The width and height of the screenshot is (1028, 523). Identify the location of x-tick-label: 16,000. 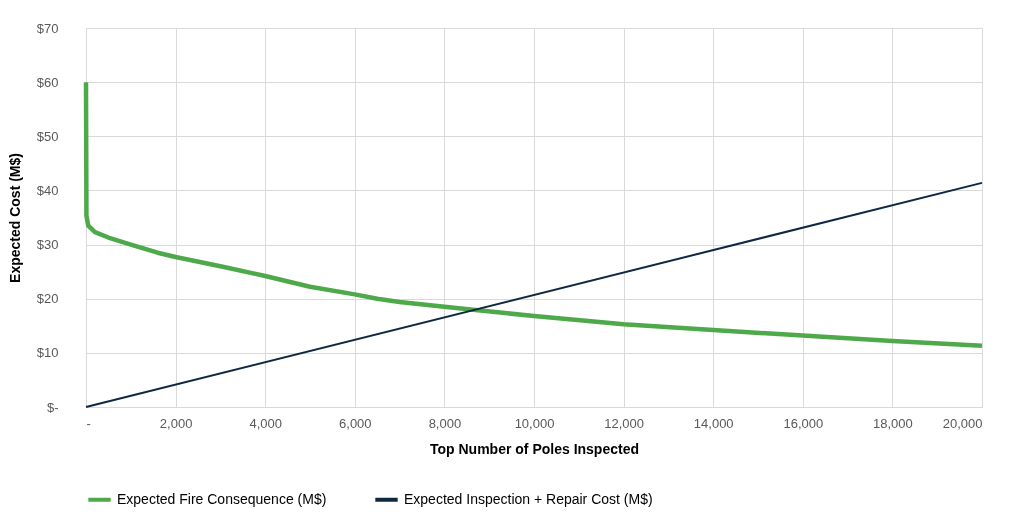
(803, 423).